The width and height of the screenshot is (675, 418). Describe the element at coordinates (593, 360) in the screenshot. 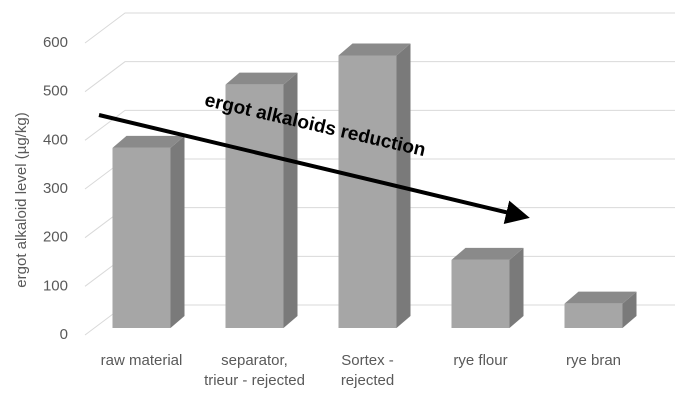

I see `x-tick-label: rye bran` at that location.